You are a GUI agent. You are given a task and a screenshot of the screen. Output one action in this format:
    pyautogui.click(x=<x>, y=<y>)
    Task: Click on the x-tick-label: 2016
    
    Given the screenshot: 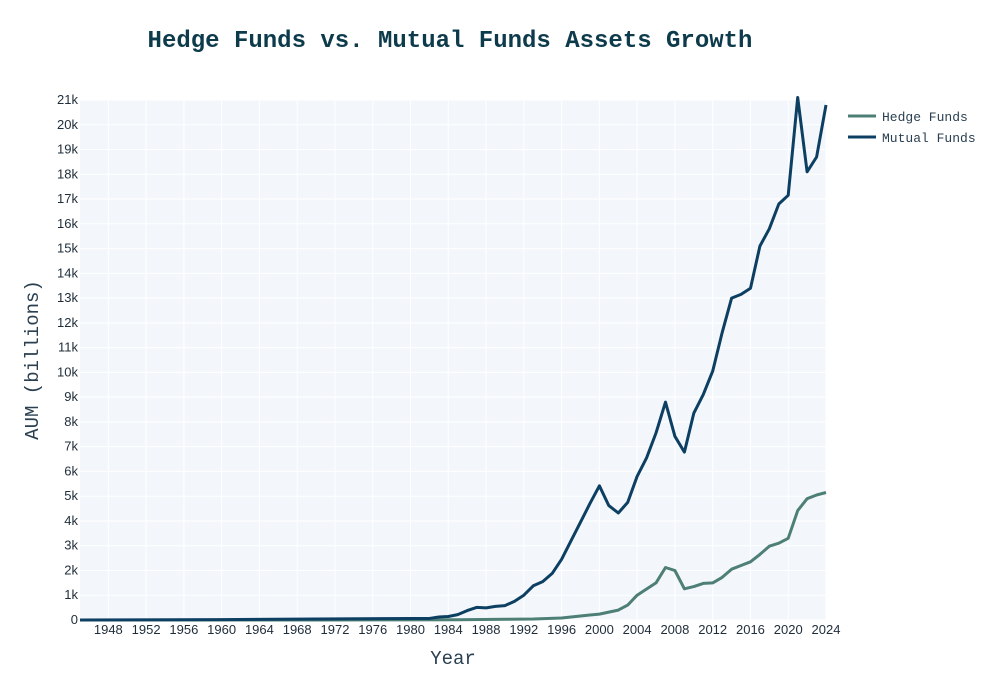 What is the action you would take?
    pyautogui.click(x=750, y=629)
    